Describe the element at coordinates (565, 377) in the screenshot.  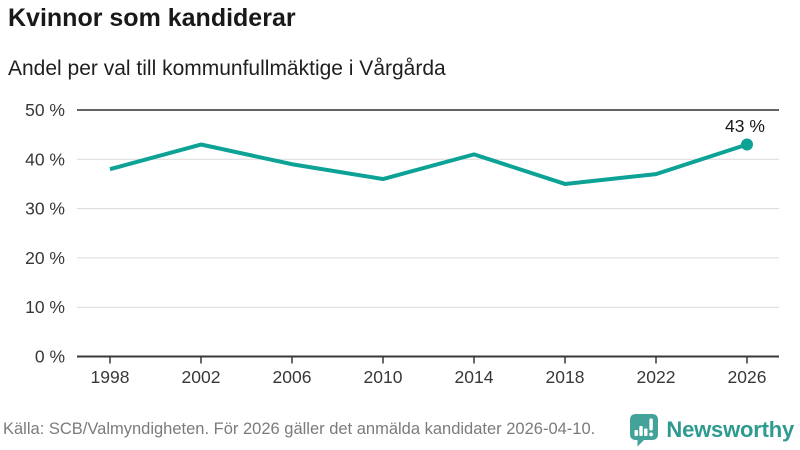
I see `x-axis-label: 2018` at that location.